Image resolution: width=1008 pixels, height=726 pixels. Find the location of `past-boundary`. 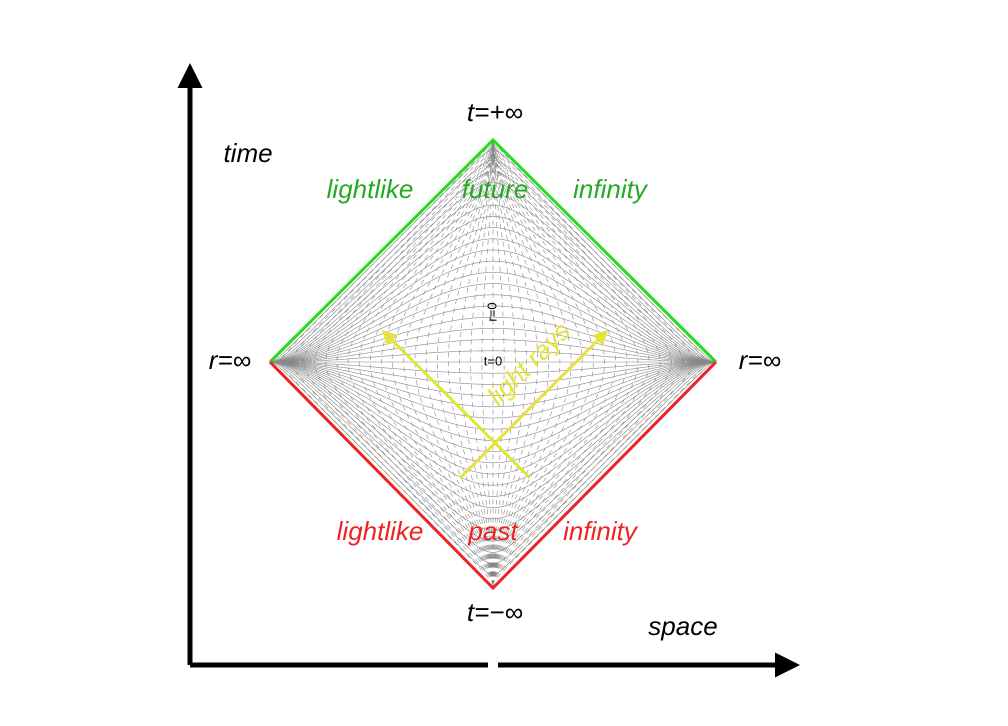

past-boundary is located at coordinates (493, 475).